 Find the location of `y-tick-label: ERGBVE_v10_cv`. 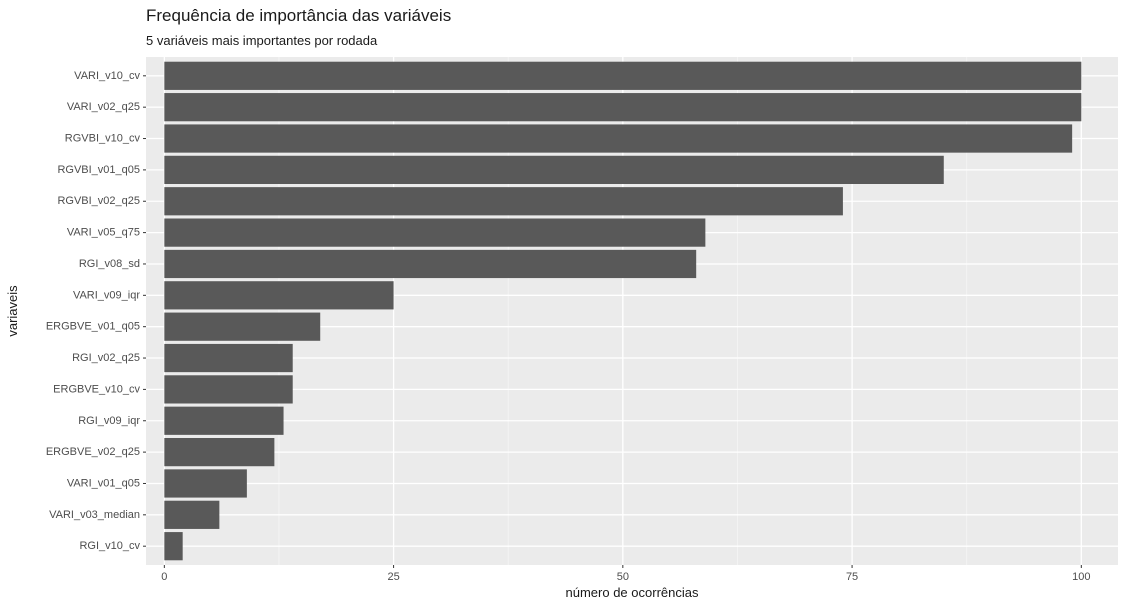

y-tick-label: ERGBVE_v10_cv is located at coordinates (96, 389).